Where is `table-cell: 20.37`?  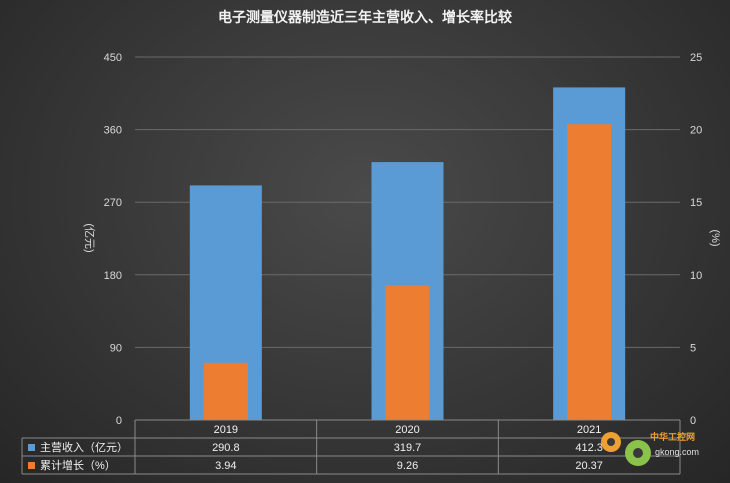
table-cell: 20.37 is located at coordinates (589, 466).